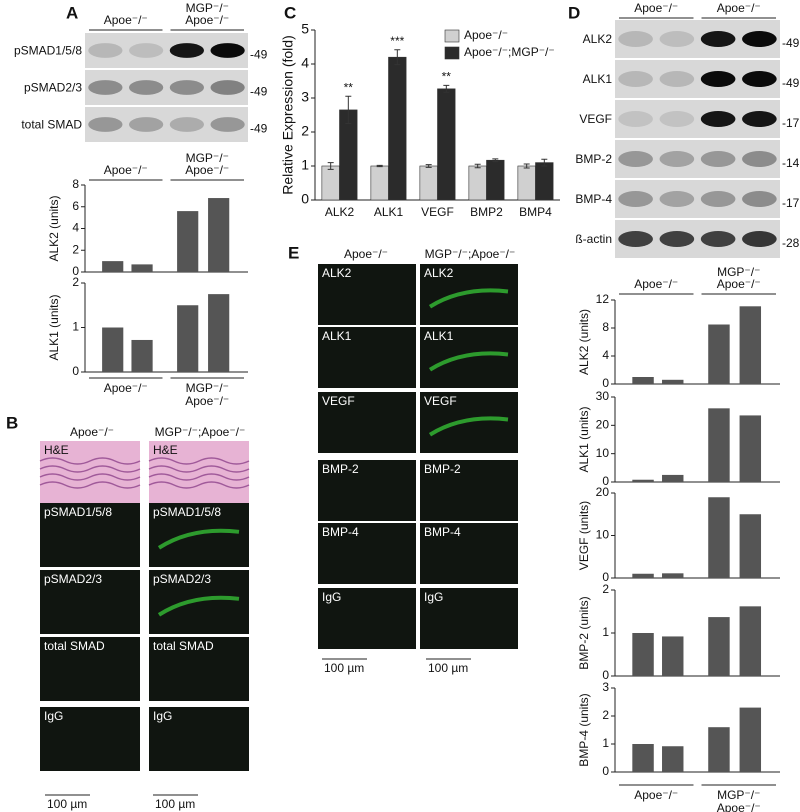 This screenshot has height=812, width=800. What do you see at coordinates (288, 115) in the screenshot?
I see `y-axis-label: Relative Expression (fold)` at bounding box center [288, 115].